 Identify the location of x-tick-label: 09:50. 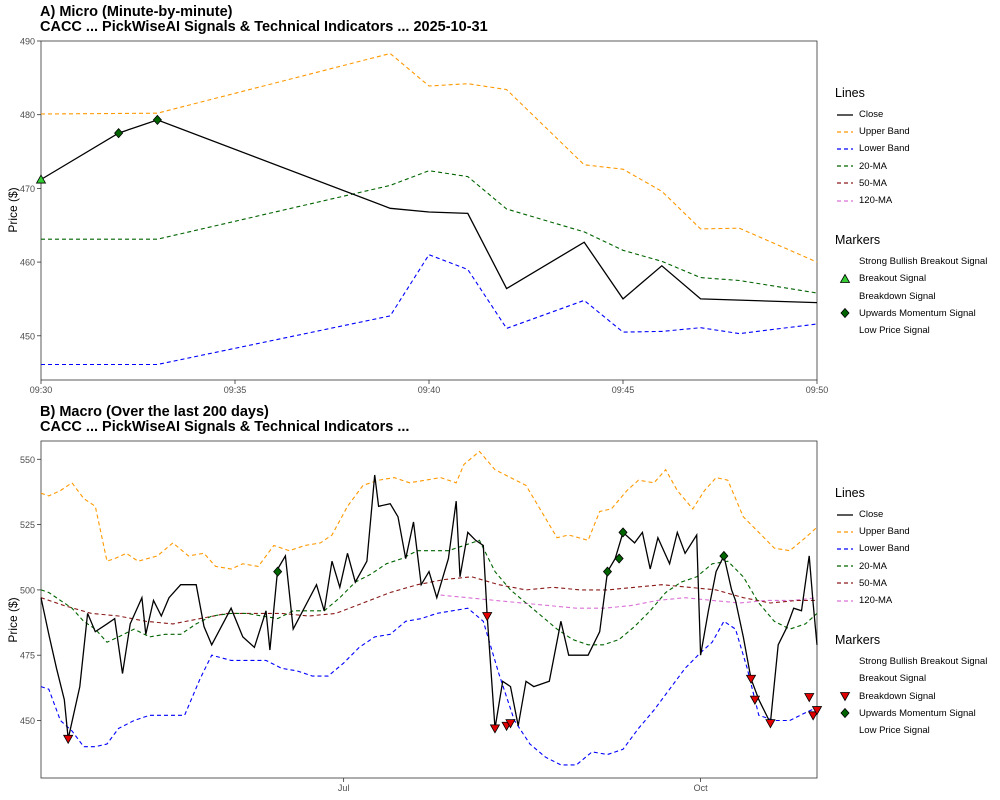
(817, 390).